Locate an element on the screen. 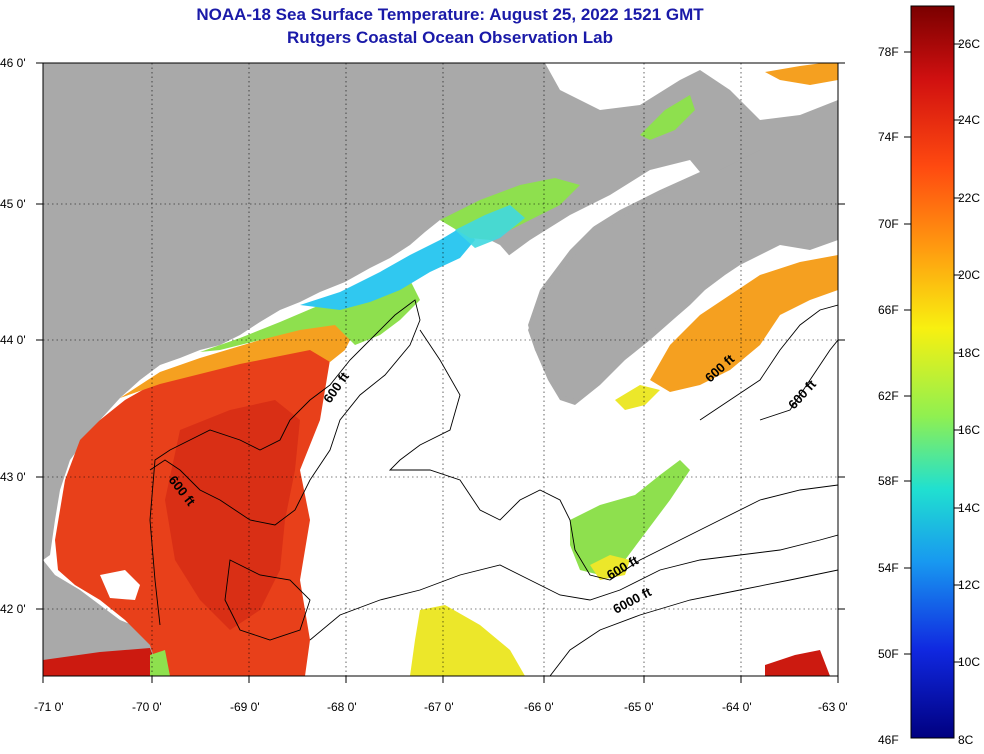 The height and width of the screenshot is (754, 984). sst-hot-southwest is located at coordinates (101, 662).